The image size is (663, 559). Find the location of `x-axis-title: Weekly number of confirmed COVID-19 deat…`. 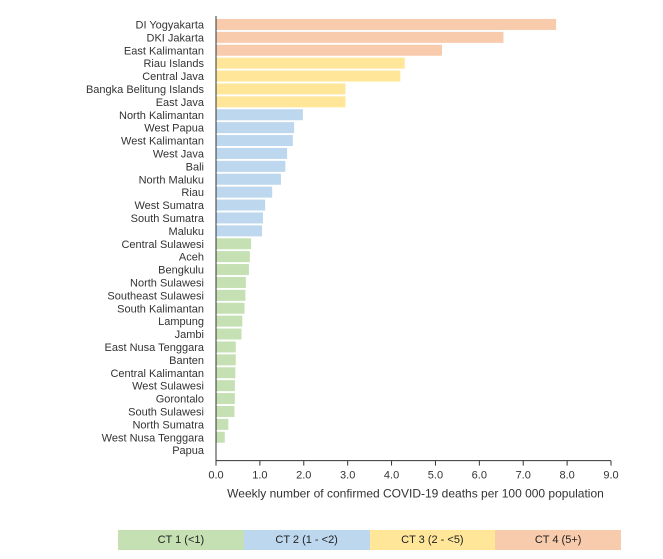

x-axis-title: Weekly number of confirmed COVID-19 deat… is located at coordinates (415, 494).